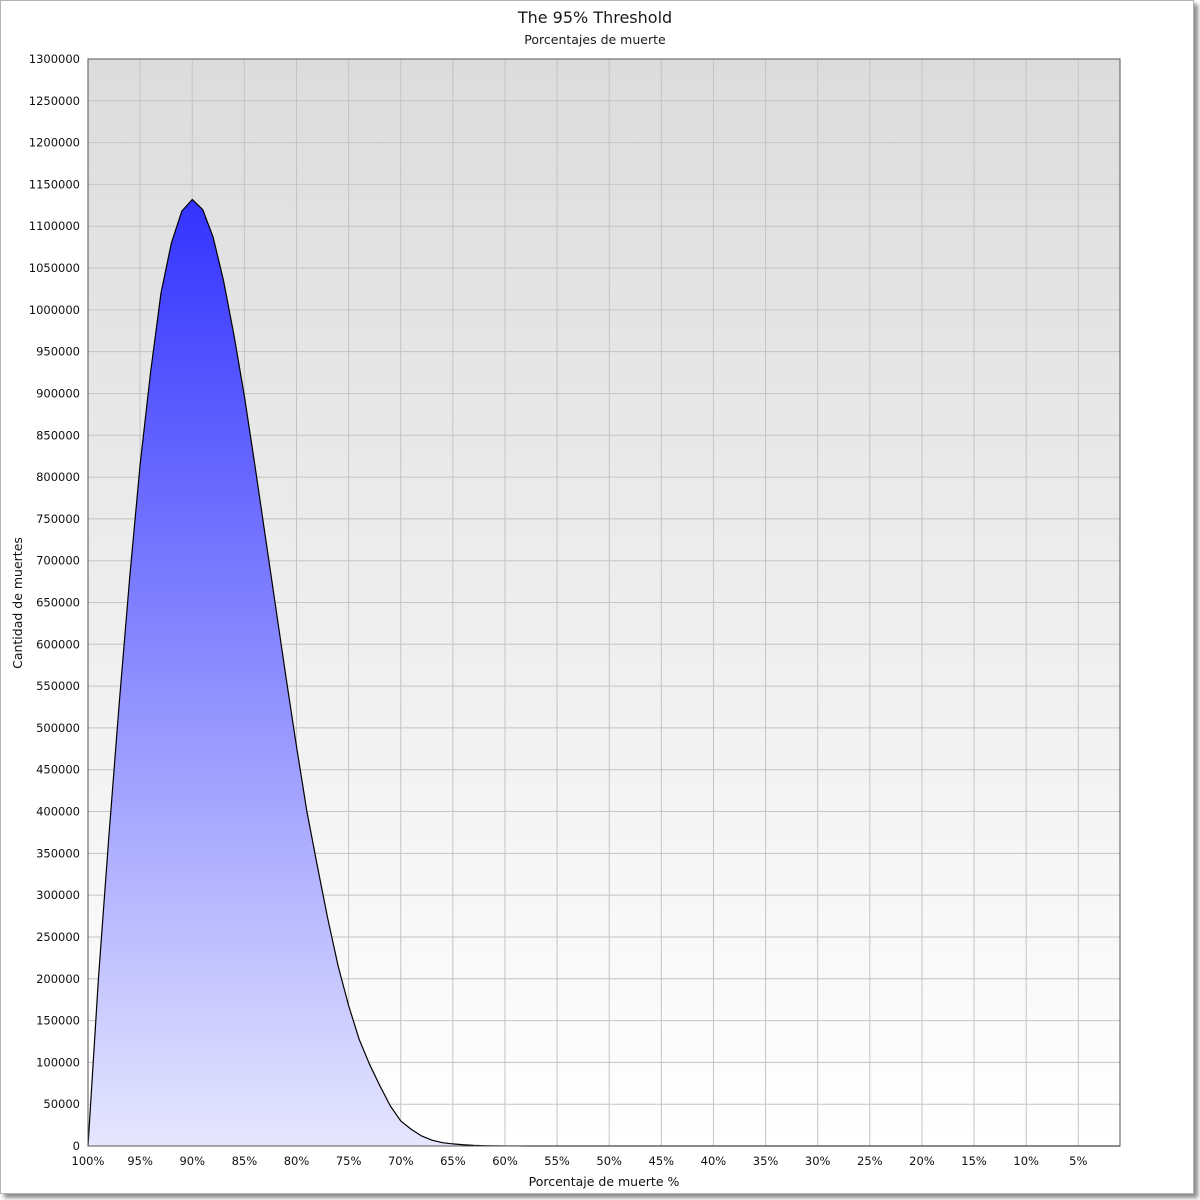 This screenshot has height=1200, width=1200. I want to click on y-tick-label: 50000, so click(61, 1104).